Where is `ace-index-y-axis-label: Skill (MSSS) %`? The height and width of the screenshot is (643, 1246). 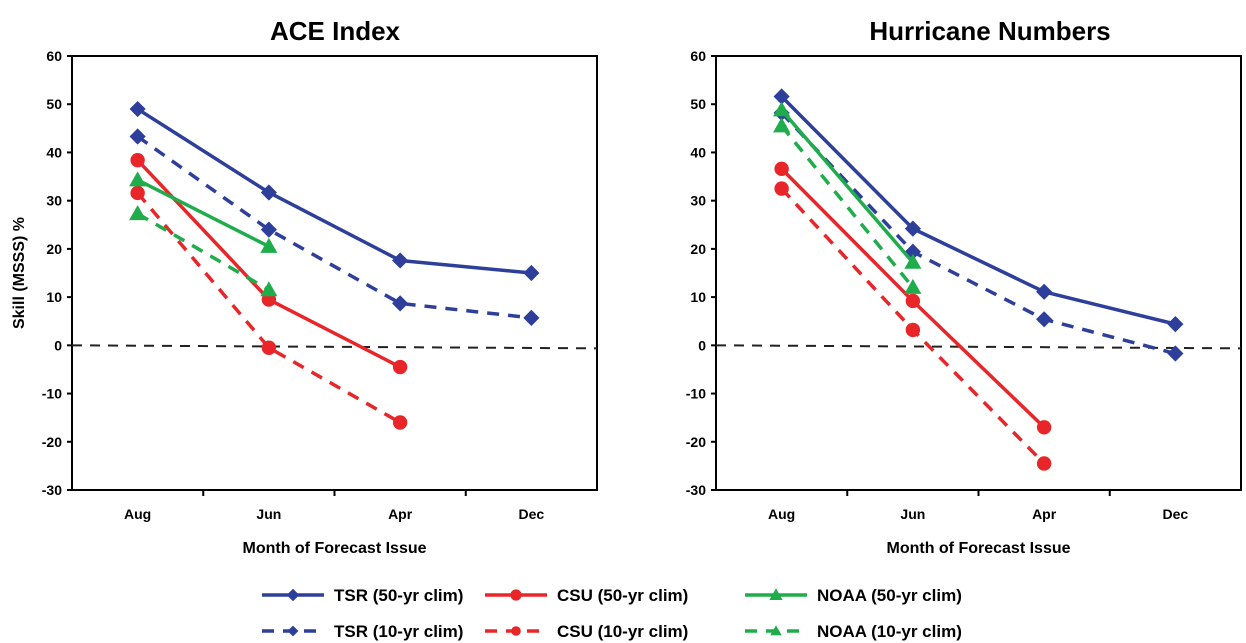 ace-index-y-axis-label: Skill (MSSS) % is located at coordinates (19, 273).